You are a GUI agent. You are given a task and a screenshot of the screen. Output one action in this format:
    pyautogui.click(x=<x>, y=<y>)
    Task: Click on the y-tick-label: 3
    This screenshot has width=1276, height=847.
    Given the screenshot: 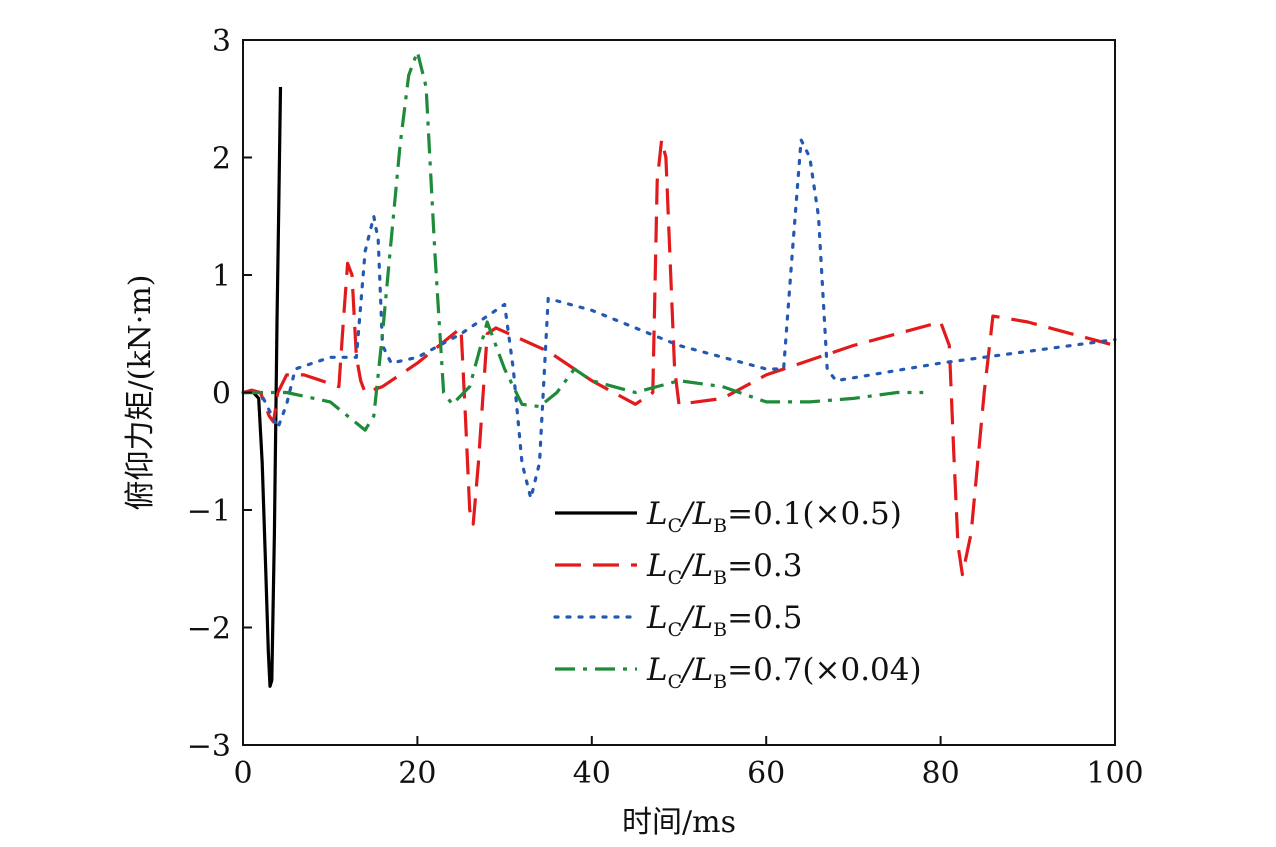 What is the action you would take?
    pyautogui.click(x=221, y=41)
    